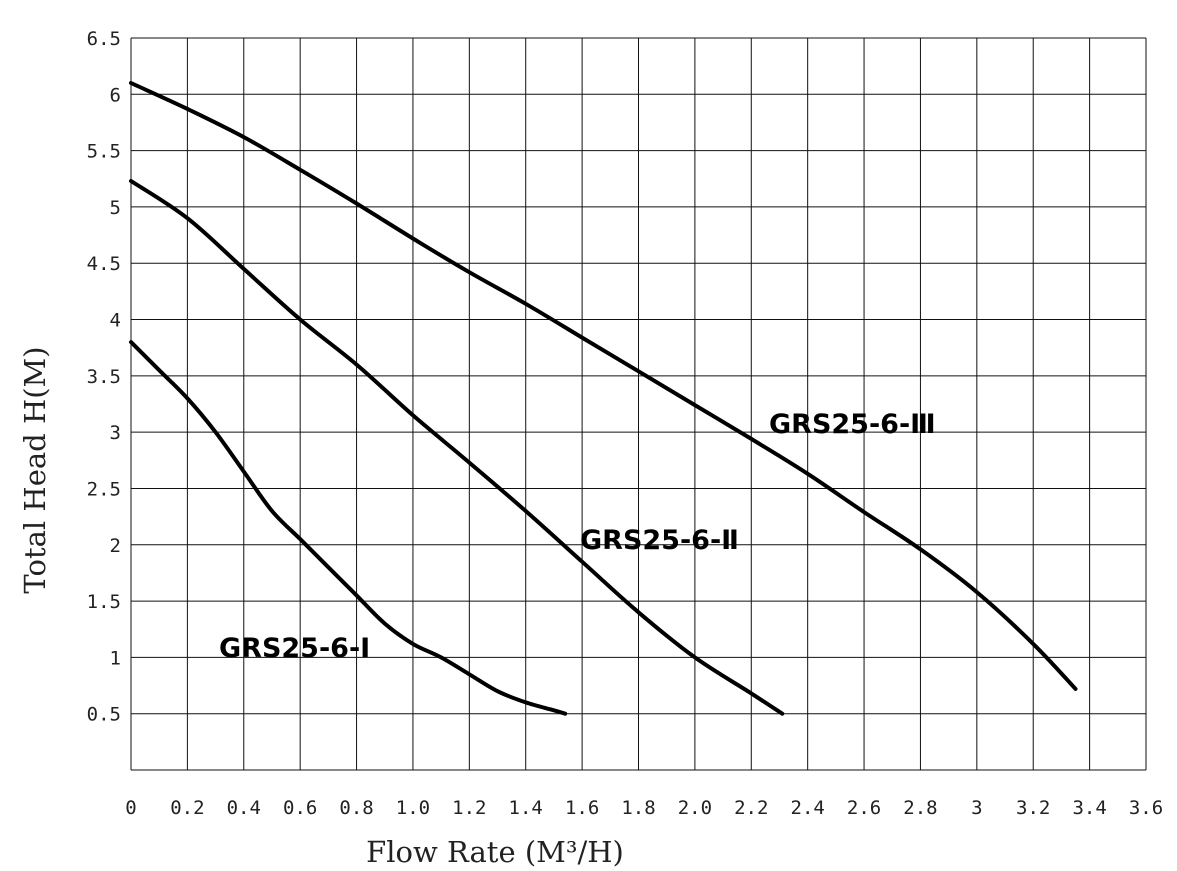 The width and height of the screenshot is (1177, 871). What do you see at coordinates (852, 424) in the screenshot?
I see `series-label: GRS25-6-Ⅲ` at bounding box center [852, 424].